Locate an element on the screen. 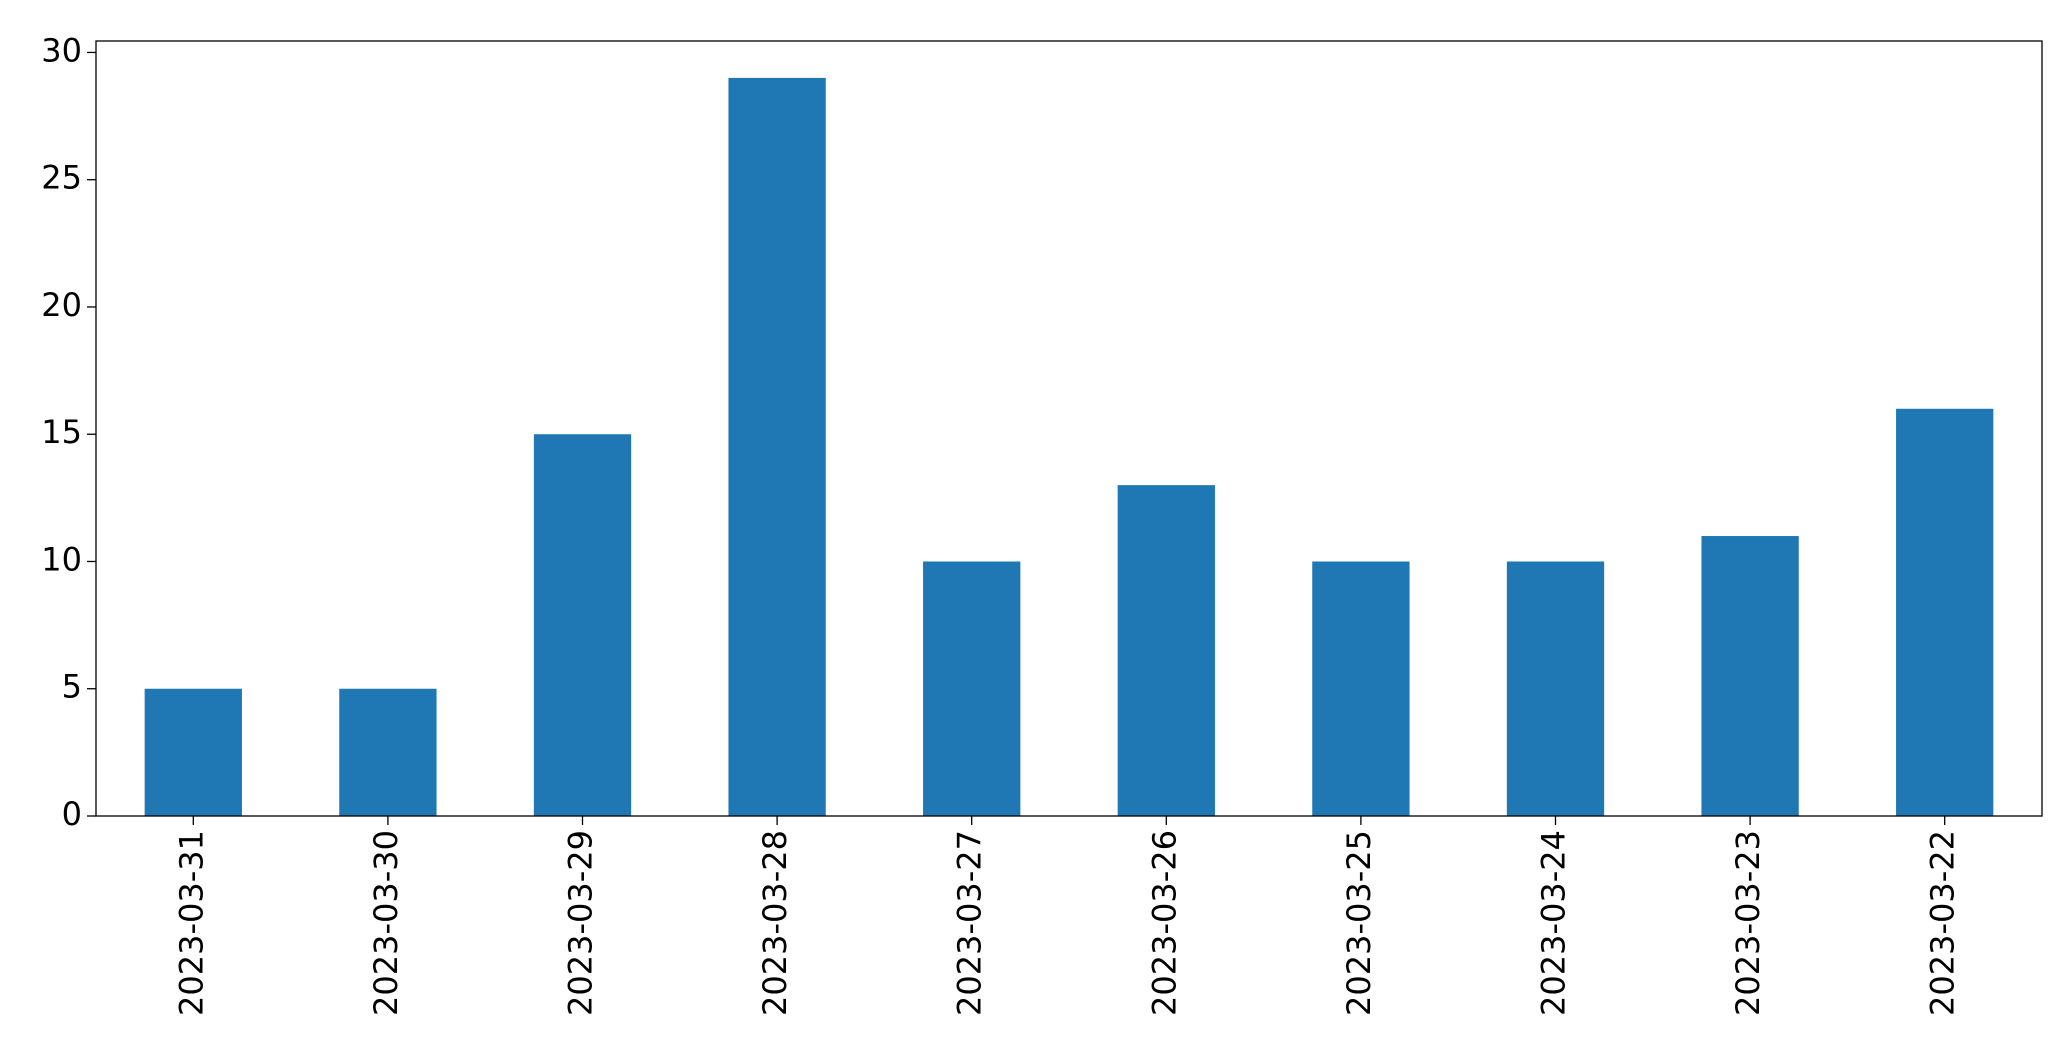 Image resolution: width=2071 pixels, height=1063 pixels. x-tick-label: 2023-03-28 is located at coordinates (775, 923).